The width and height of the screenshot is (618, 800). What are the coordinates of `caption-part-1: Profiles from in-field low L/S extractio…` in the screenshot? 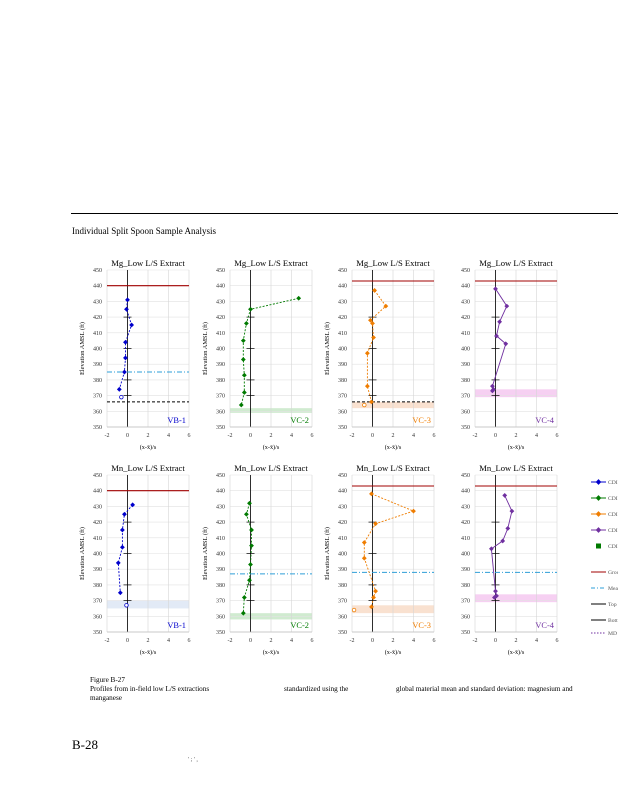 It's located at (150, 689).